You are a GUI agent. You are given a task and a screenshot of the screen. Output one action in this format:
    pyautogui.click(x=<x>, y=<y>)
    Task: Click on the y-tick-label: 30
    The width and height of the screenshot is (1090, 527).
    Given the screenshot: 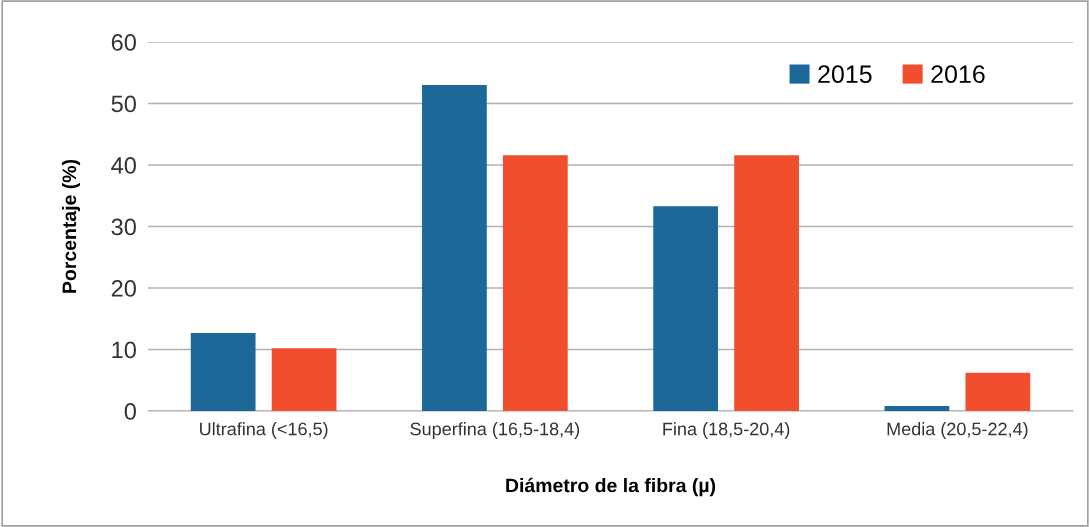 What is the action you would take?
    pyautogui.click(x=123, y=227)
    